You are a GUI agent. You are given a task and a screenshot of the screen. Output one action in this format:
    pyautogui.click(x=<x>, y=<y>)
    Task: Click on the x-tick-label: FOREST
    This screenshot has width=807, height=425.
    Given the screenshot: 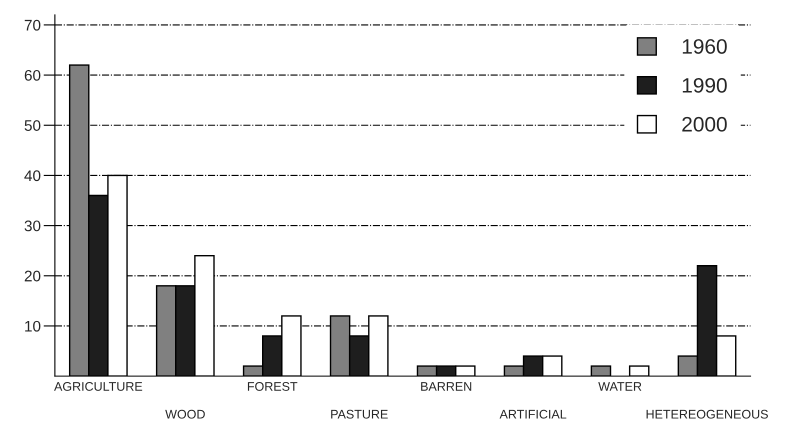 What is the action you would take?
    pyautogui.click(x=273, y=386)
    